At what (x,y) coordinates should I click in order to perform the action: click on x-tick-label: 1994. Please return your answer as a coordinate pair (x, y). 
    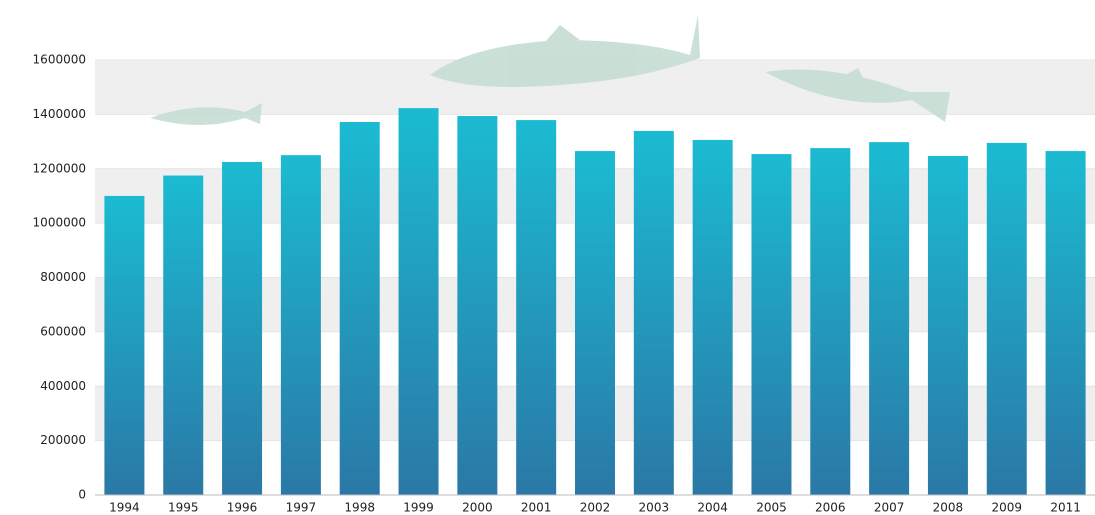
    Looking at the image, I should click on (124, 508).